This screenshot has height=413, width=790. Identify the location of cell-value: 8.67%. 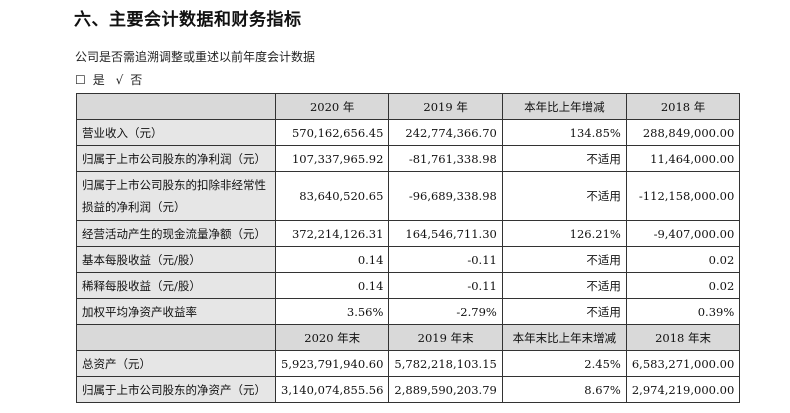
(564, 389).